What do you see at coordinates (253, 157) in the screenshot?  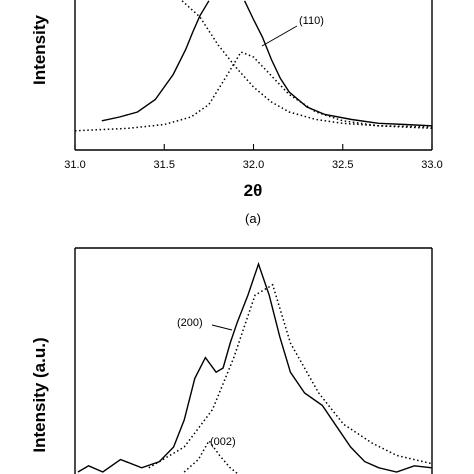 I see `panel-a-x-ticks: 31.0 31.5 32.0 32.5 33.0` at bounding box center [253, 157].